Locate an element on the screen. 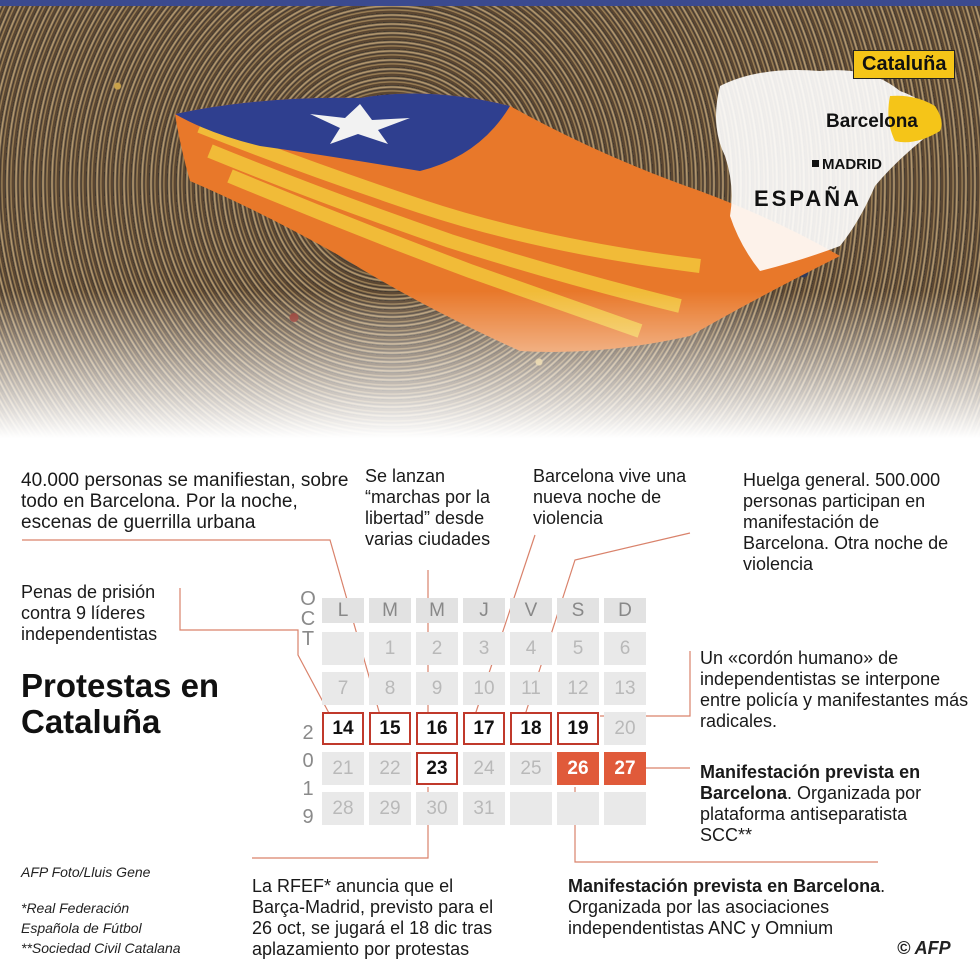 The width and height of the screenshot is (980, 970). month-letter: C is located at coordinates (308, 619).